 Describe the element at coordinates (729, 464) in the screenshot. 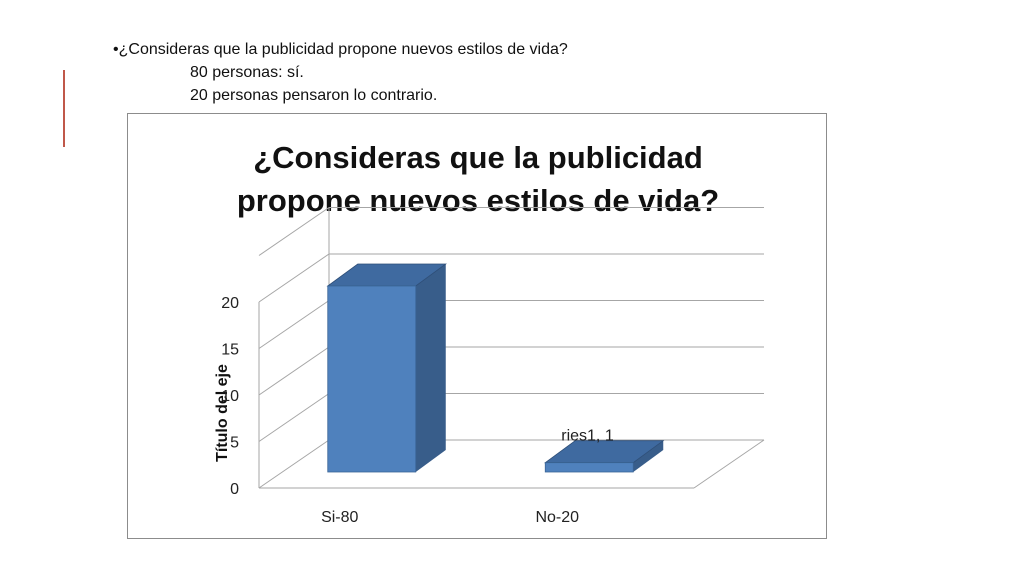

I see `floor-right-edge` at that location.